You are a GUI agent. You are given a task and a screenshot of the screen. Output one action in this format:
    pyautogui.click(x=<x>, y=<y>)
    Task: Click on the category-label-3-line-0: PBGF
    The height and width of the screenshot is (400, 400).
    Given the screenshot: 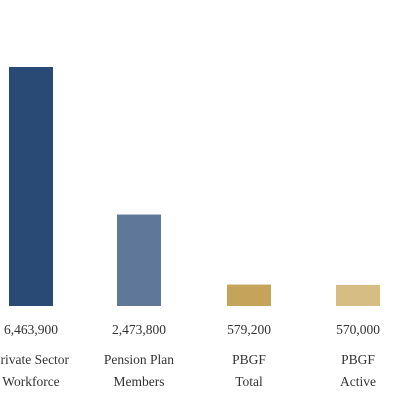 What is the action you would take?
    pyautogui.click(x=358, y=359)
    